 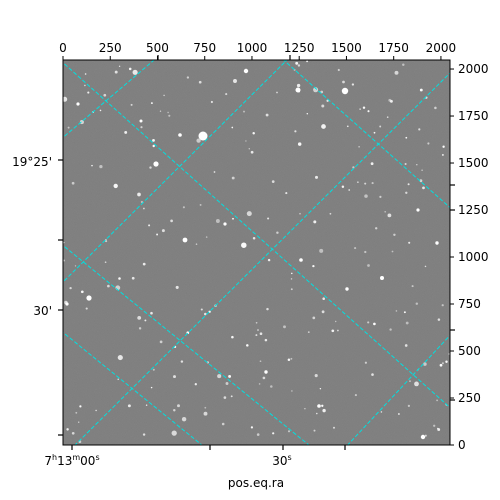 What do you see at coordinates (63, 48) in the screenshot?
I see `top-tick-label: 0` at bounding box center [63, 48].